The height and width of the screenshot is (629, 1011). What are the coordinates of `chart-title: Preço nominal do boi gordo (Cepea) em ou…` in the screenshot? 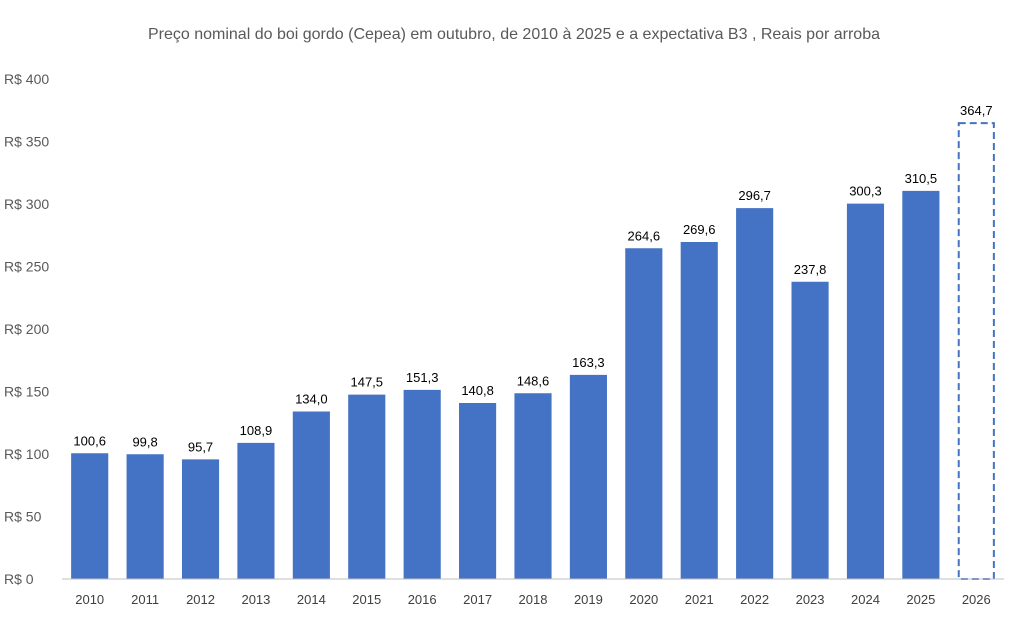 It's located at (514, 34).